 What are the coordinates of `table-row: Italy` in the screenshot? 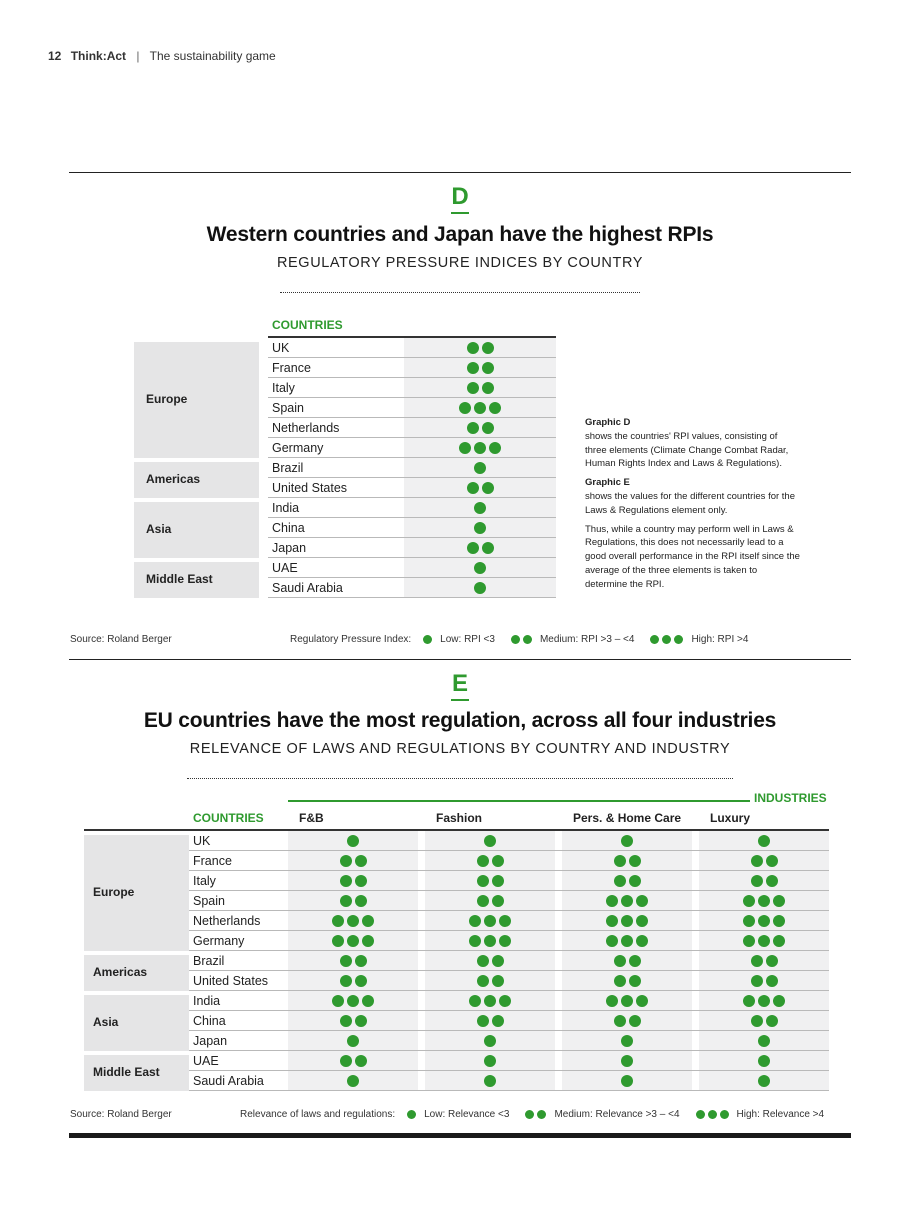 It's located at (412, 388).